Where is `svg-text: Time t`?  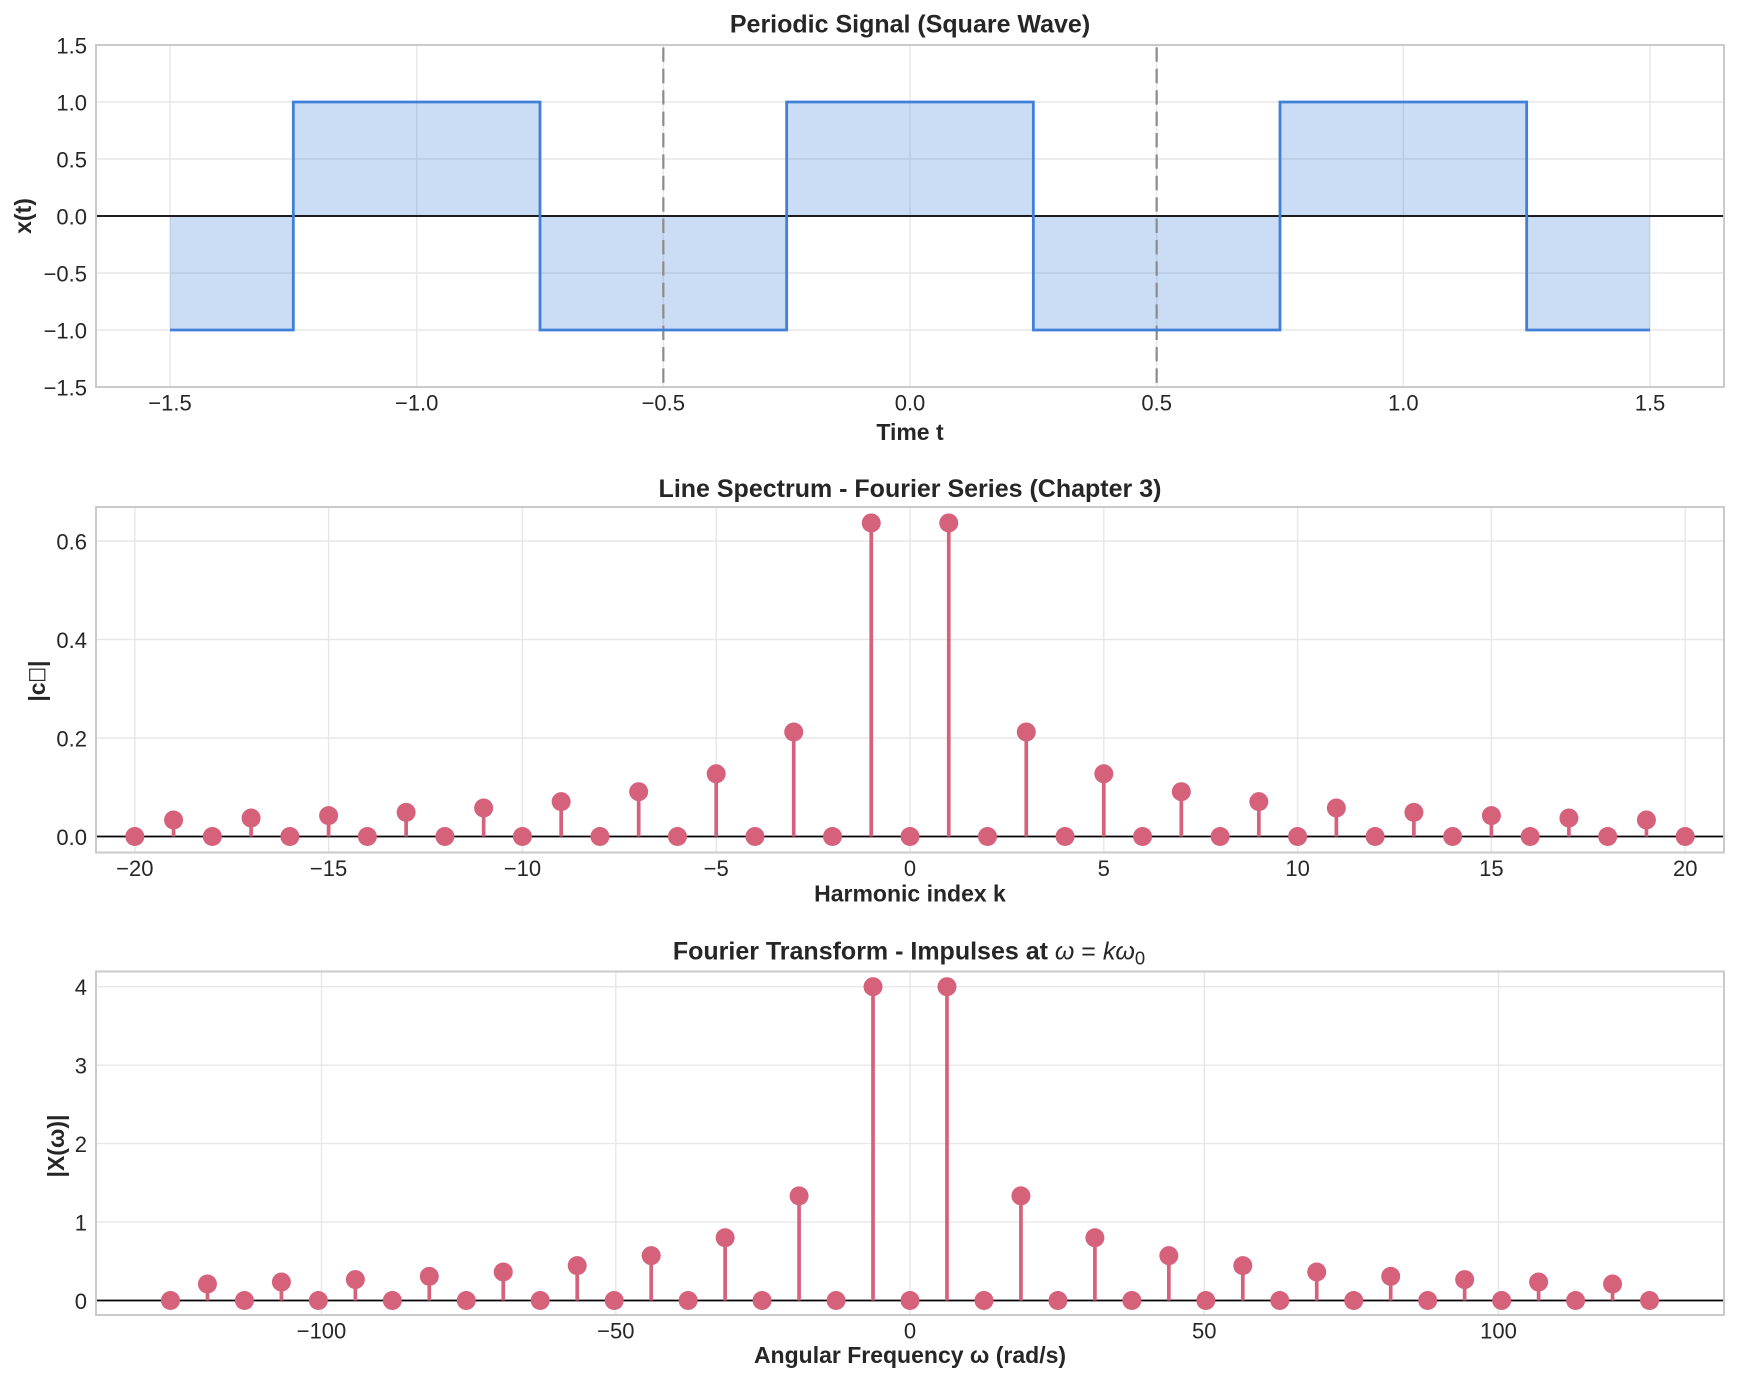 svg-text: Time t is located at coordinates (910, 432).